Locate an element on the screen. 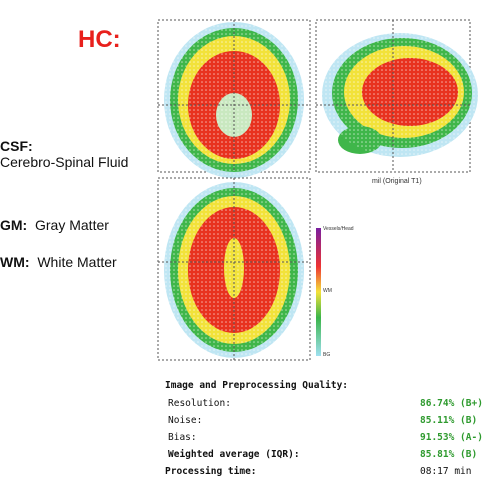  legend-item: GM: Gray Matter is located at coordinates (54, 225).